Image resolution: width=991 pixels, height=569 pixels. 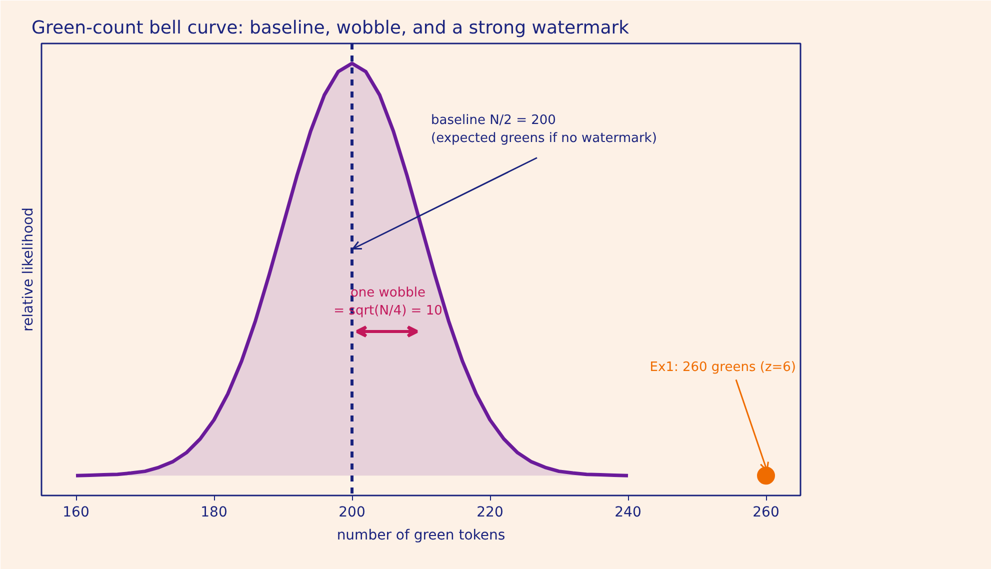 I want to click on x-tick-label: 240, so click(x=628, y=512).